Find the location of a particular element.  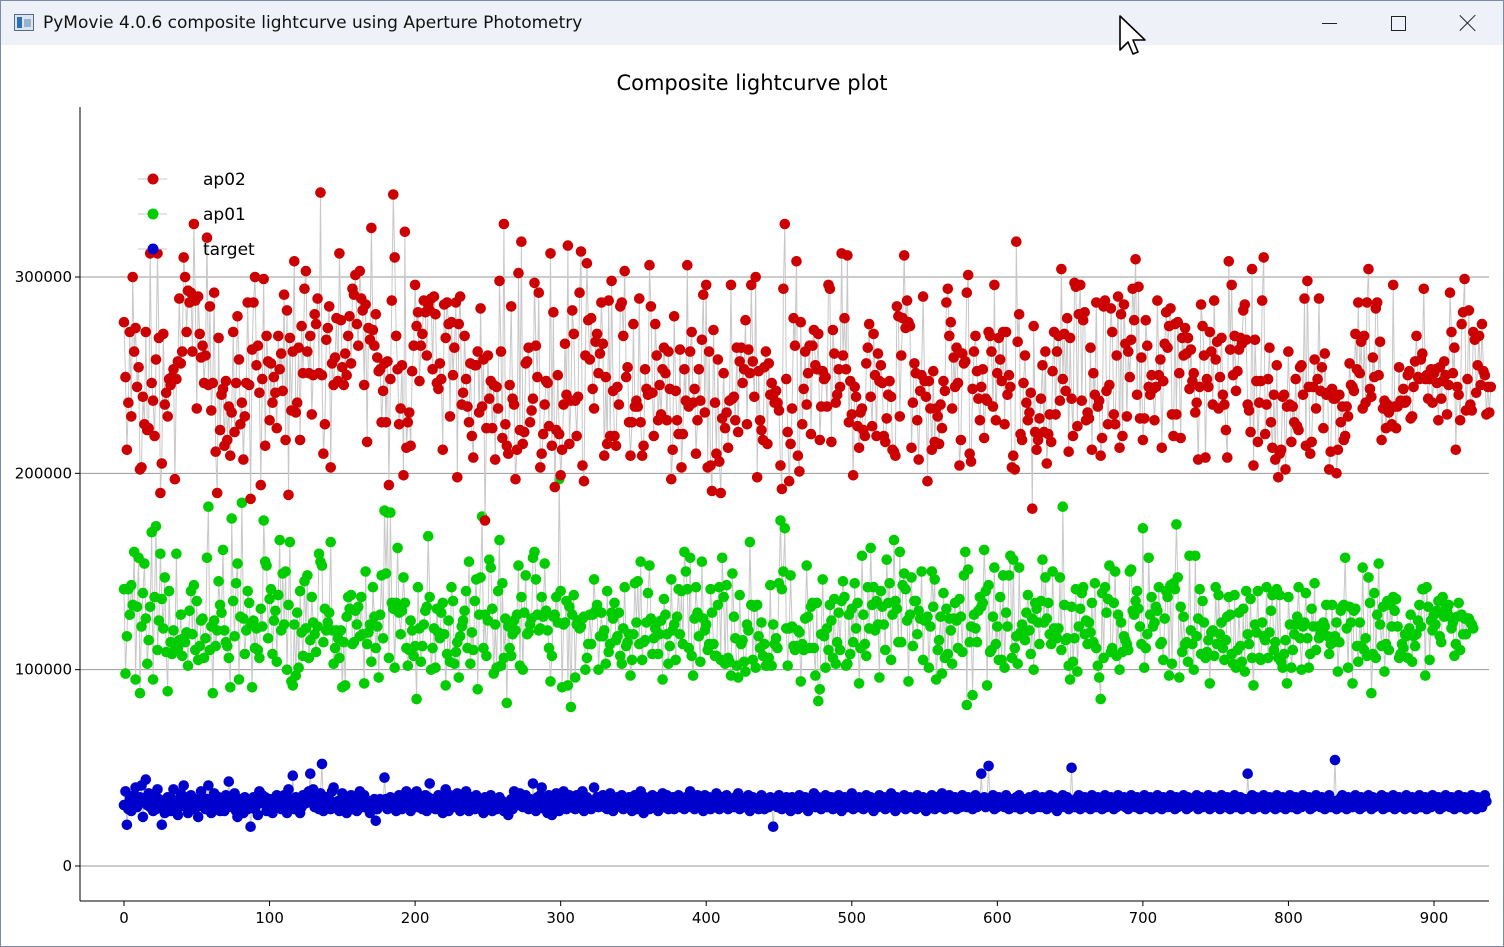

pymovie-app-icon is located at coordinates (24, 22).